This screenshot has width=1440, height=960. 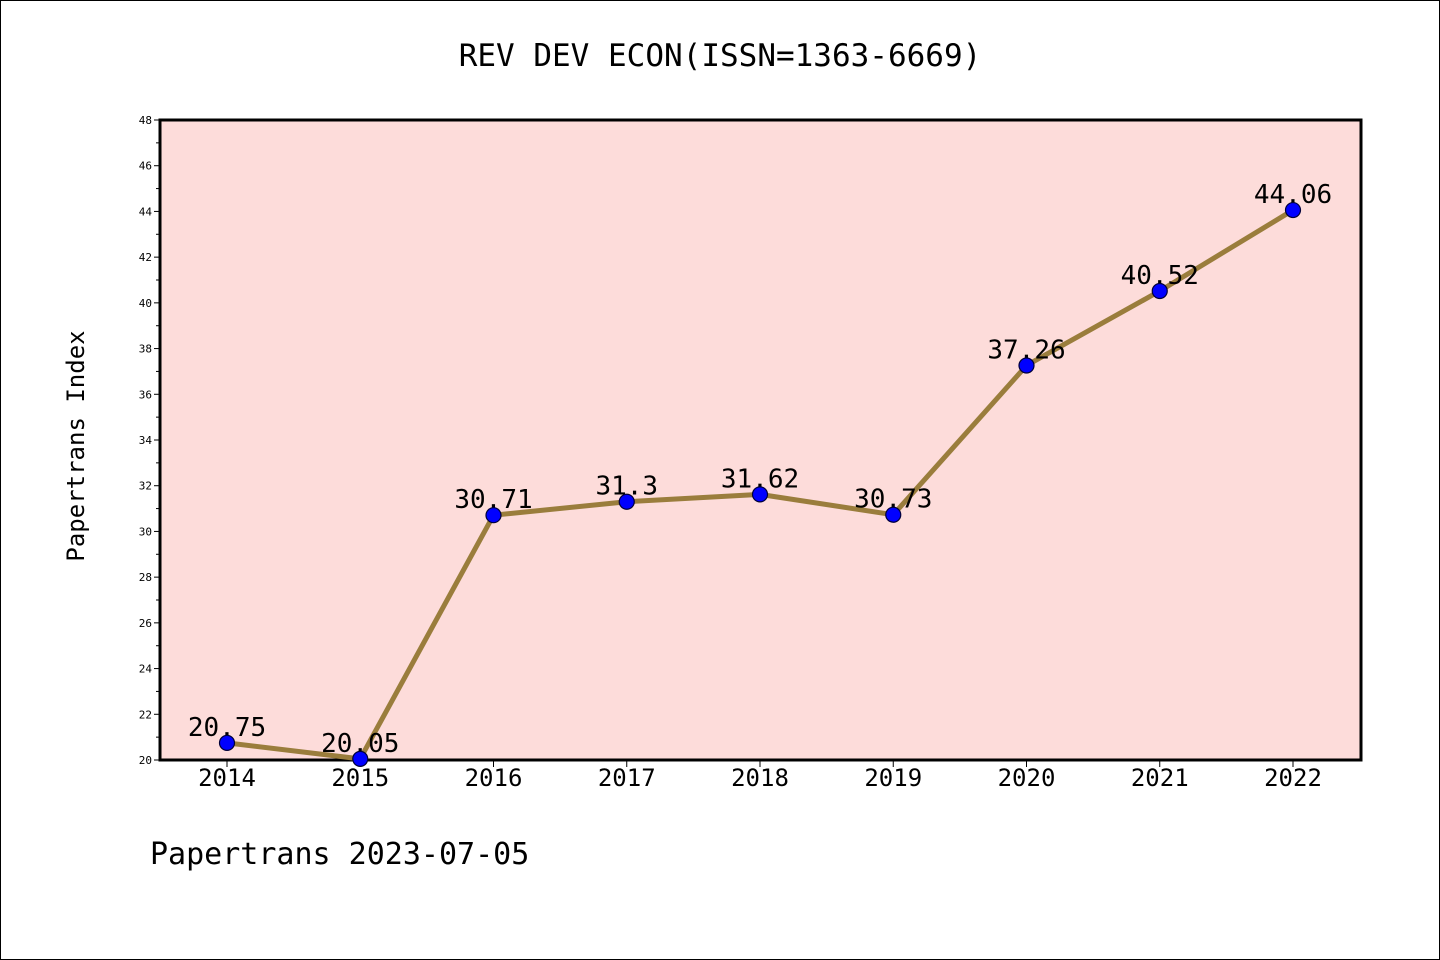 What do you see at coordinates (145, 257) in the screenshot?
I see `y-tick-label: 42` at bounding box center [145, 257].